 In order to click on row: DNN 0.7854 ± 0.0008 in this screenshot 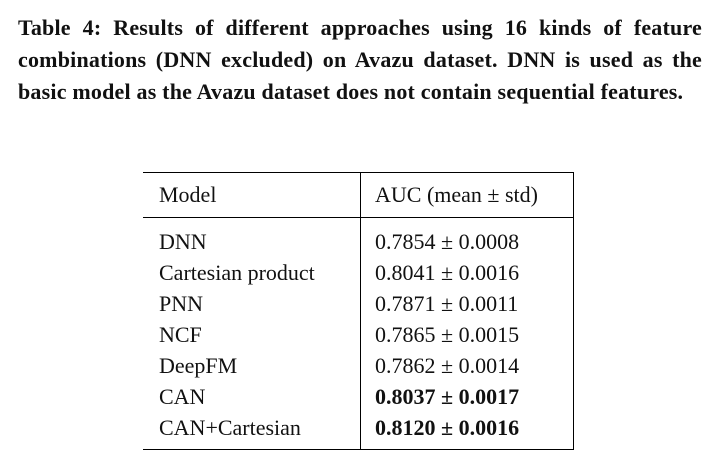, I will do `click(358, 237)`.